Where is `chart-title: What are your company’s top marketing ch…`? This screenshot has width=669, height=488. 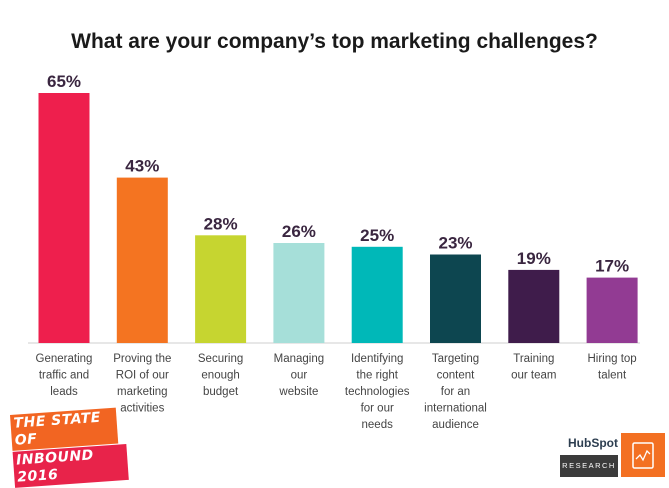 chart-title: What are your company’s top marketing ch… is located at coordinates (334, 41).